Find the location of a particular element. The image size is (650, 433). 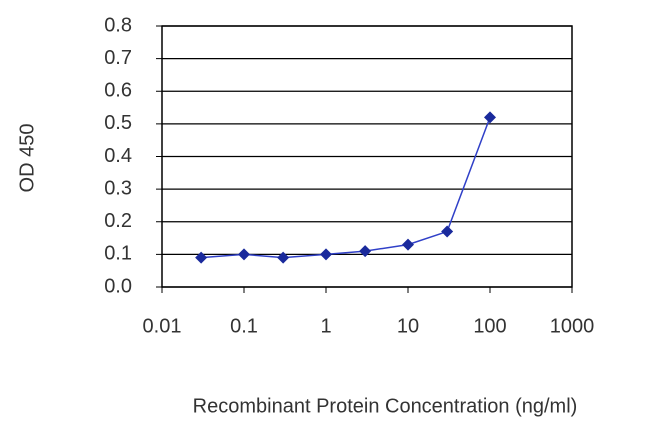

y-tick-label: 0.5 is located at coordinates (118, 123).